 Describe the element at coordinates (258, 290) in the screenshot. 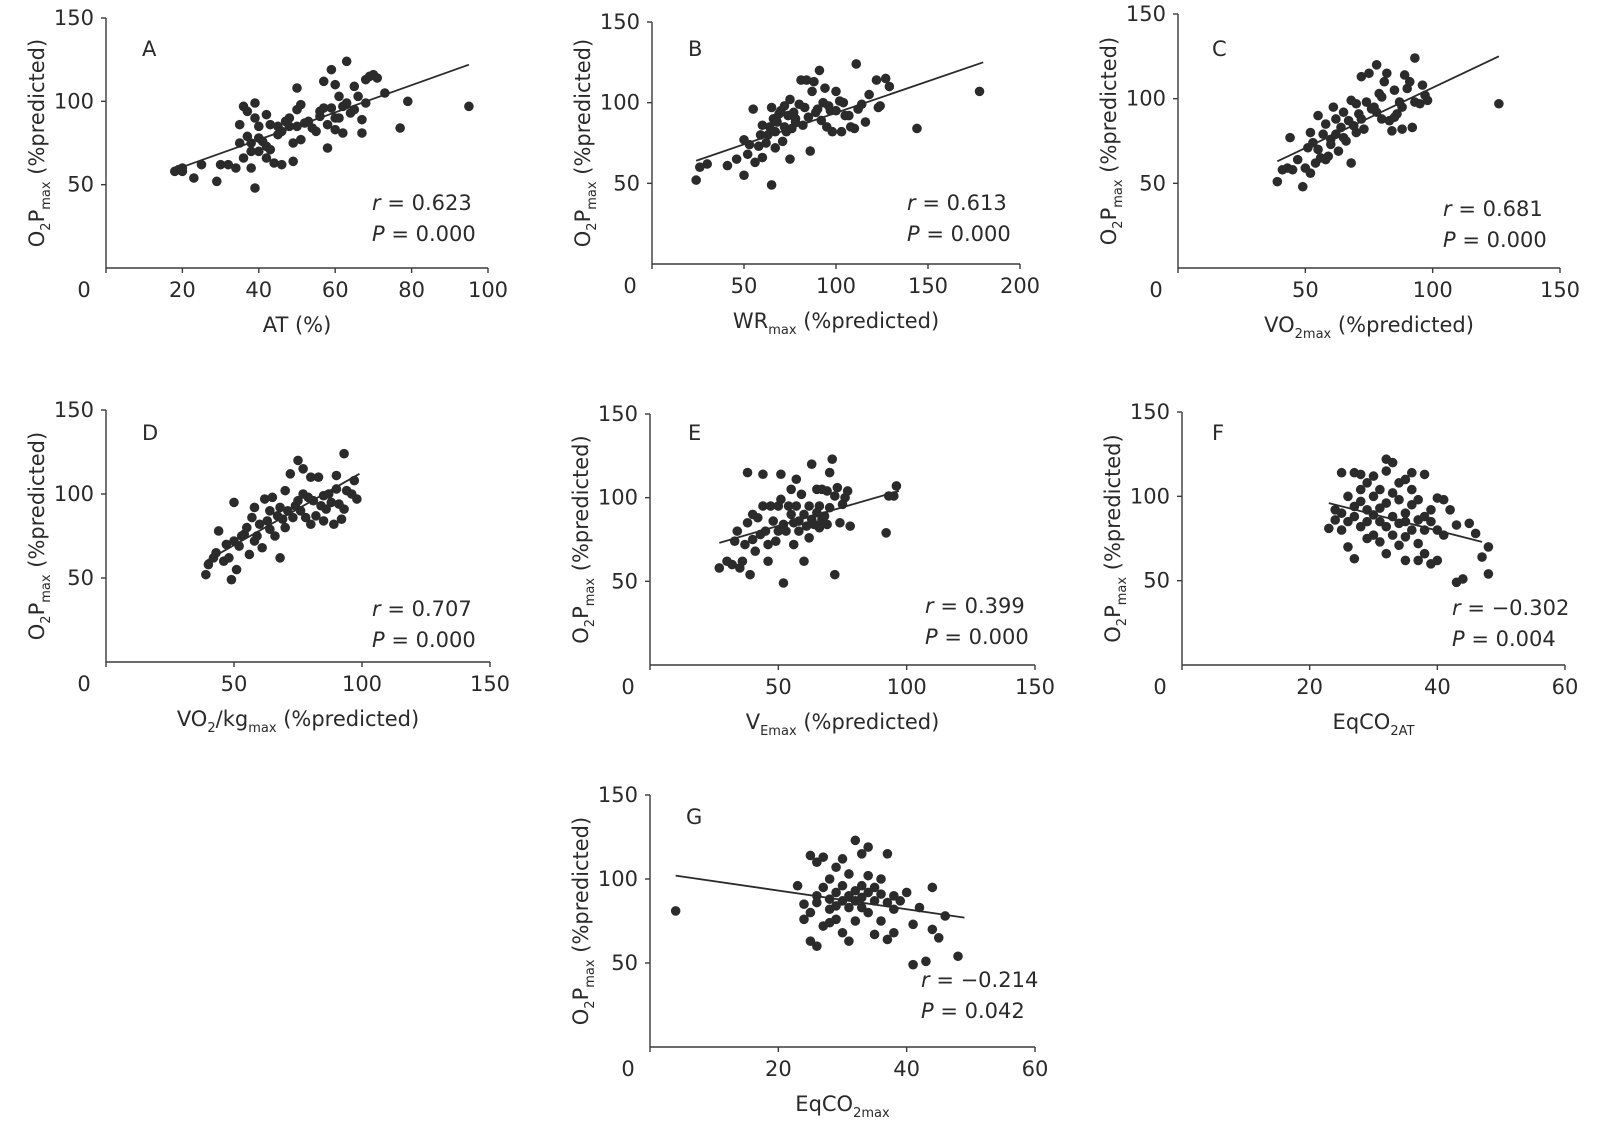

I see `x-tick-label: 40` at that location.